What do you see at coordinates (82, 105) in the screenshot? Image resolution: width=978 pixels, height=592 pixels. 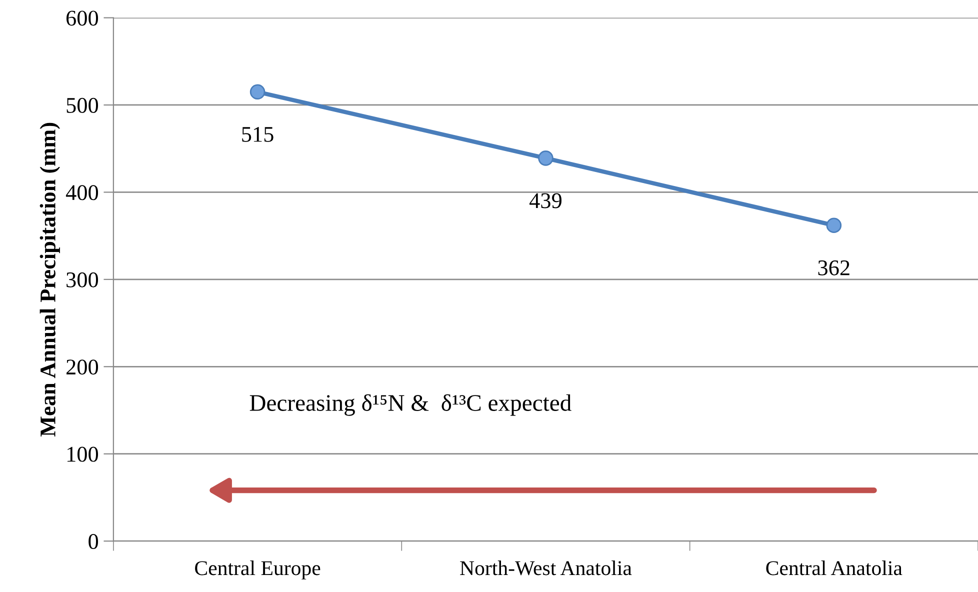 I see `y-tick-label: 500` at bounding box center [82, 105].